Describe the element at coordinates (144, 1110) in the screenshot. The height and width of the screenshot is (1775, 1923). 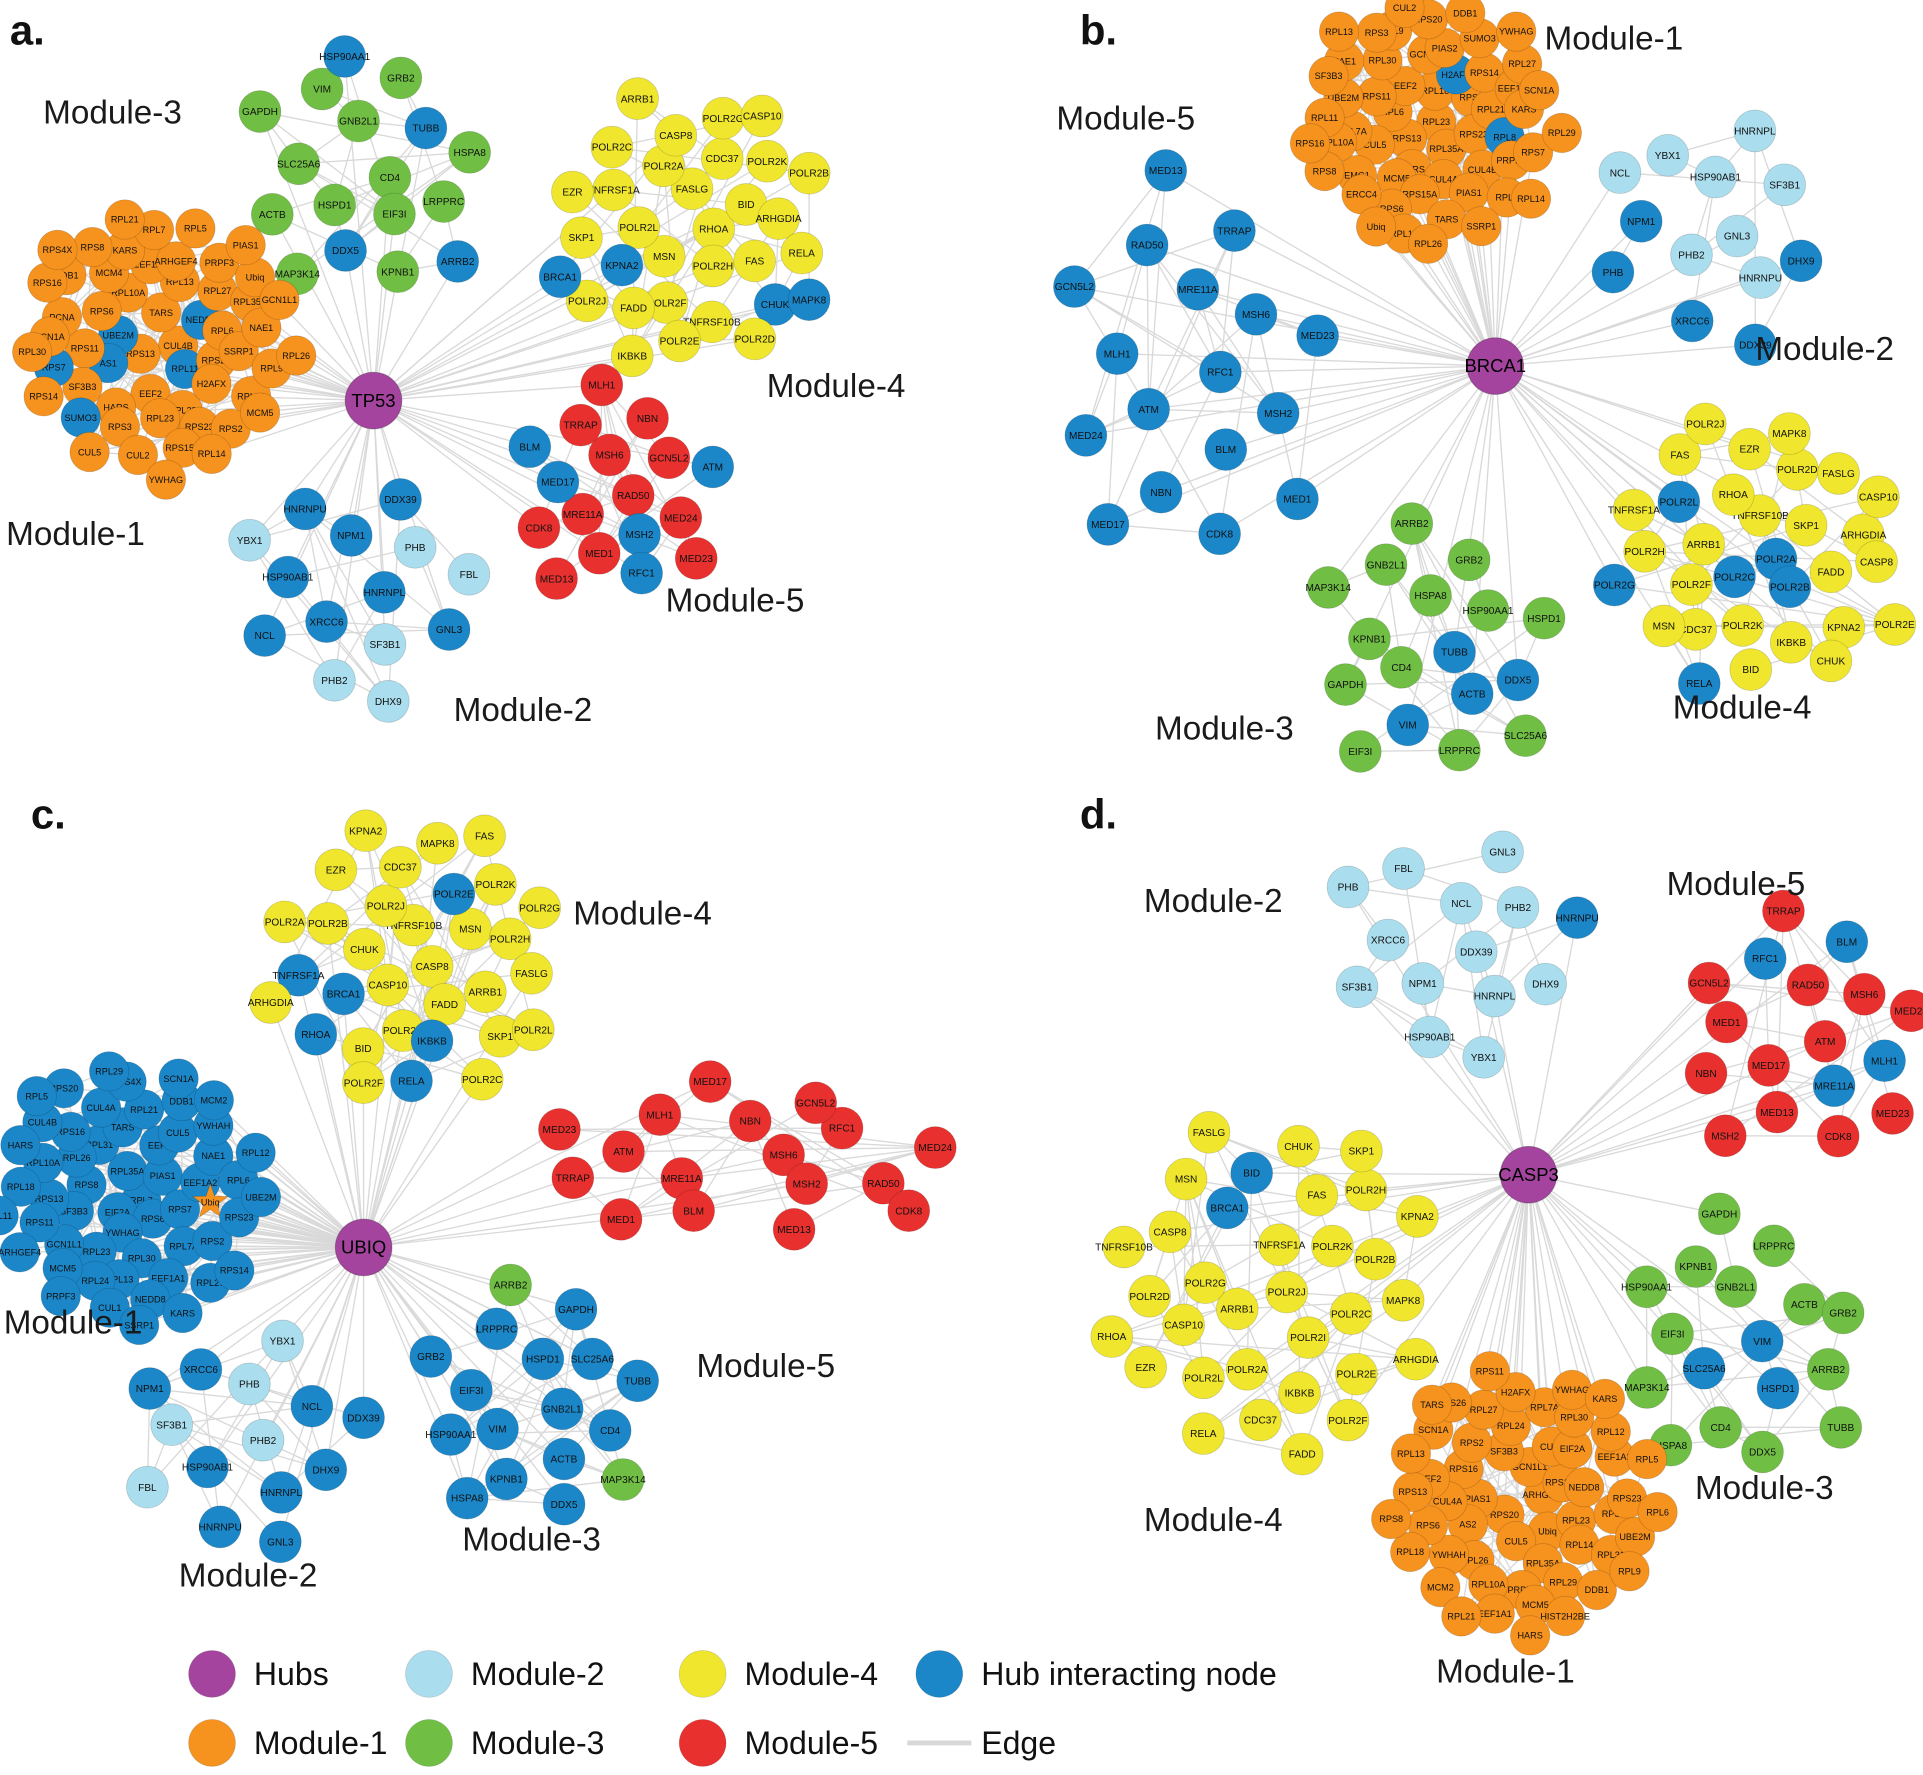
I see `gene-label: RPL21` at that location.